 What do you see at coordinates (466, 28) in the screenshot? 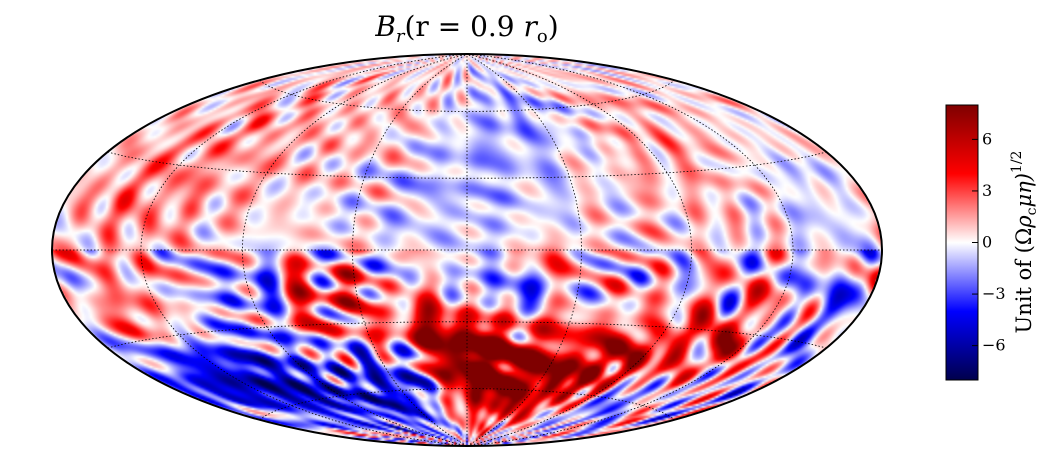
I see `chart-title: Br(r = 0.9 ro)` at bounding box center [466, 28].